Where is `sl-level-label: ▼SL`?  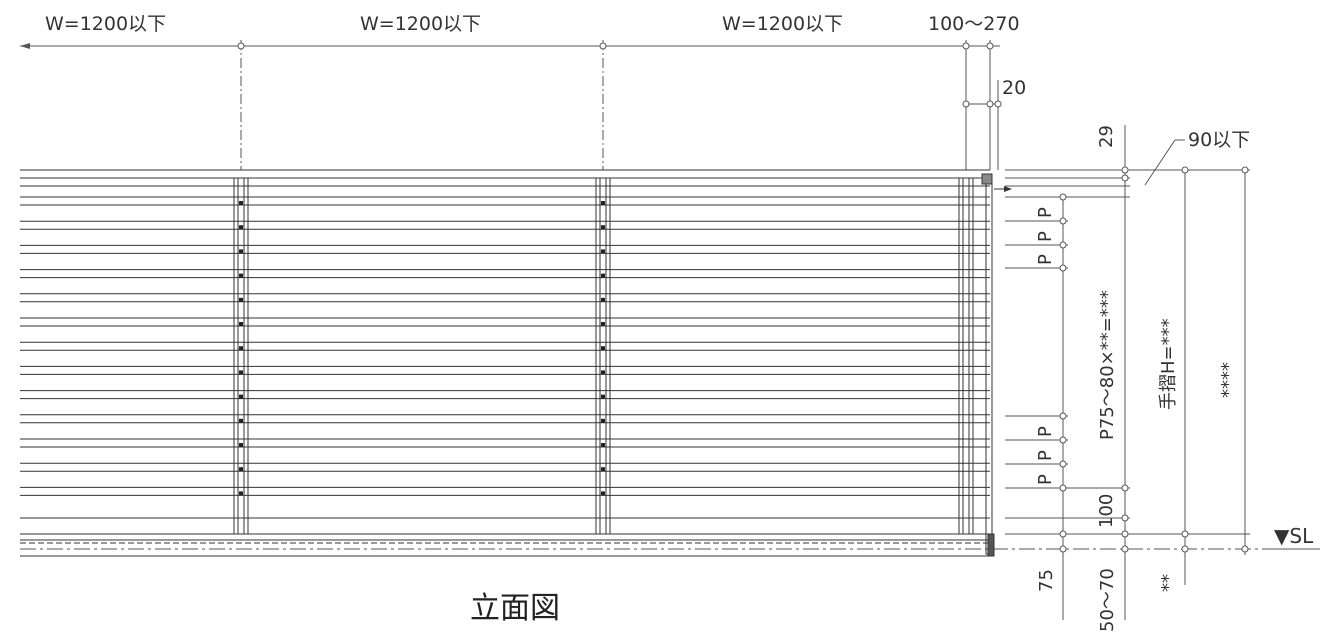
sl-level-label: ▼SL is located at coordinates (1294, 536).